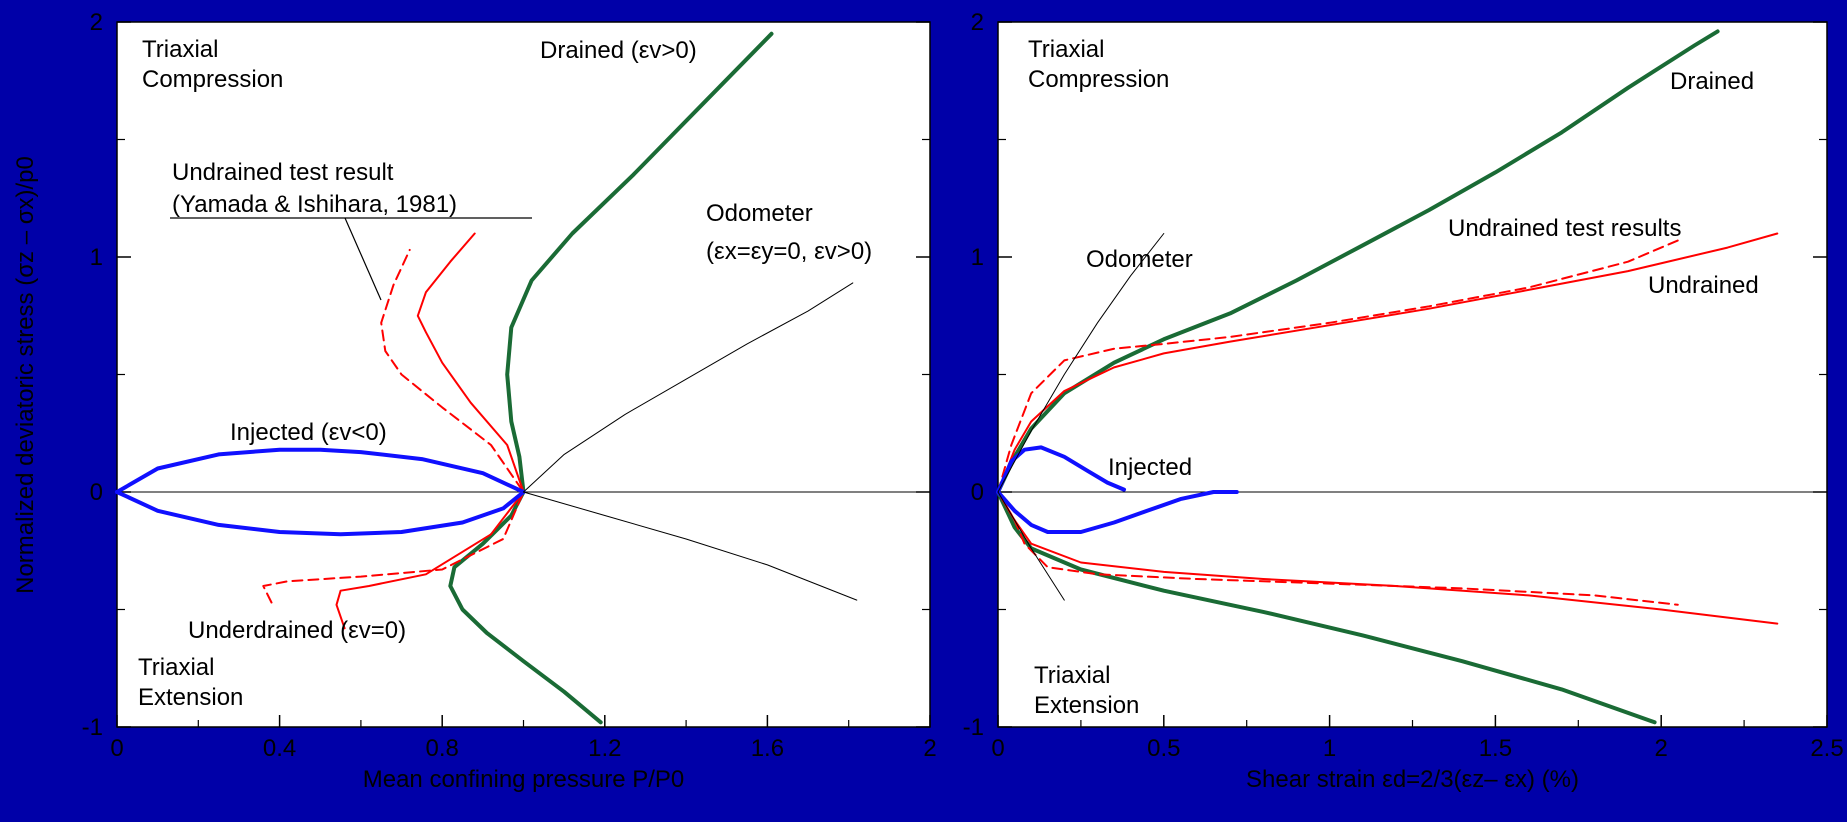  I want to click on series-line-odometer-lower, so click(690, 546).